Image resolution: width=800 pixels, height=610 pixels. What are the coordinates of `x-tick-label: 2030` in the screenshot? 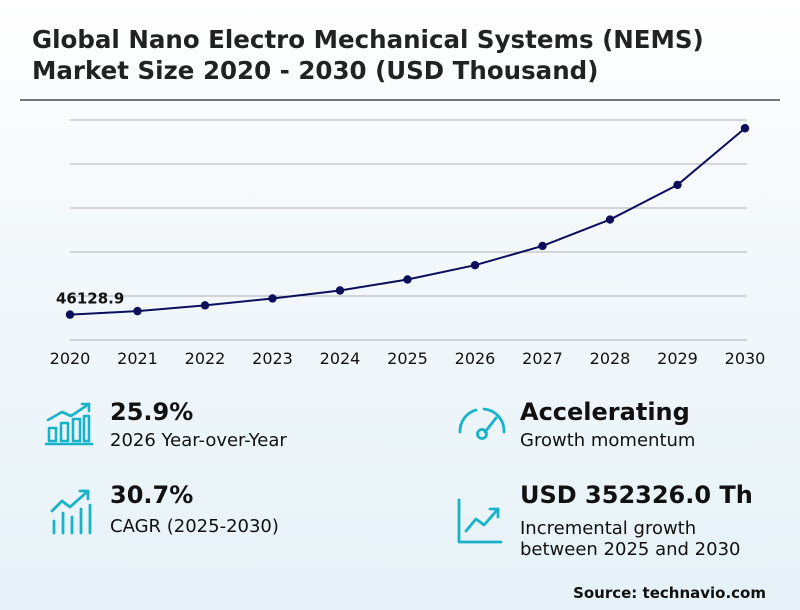 It's located at (745, 358).